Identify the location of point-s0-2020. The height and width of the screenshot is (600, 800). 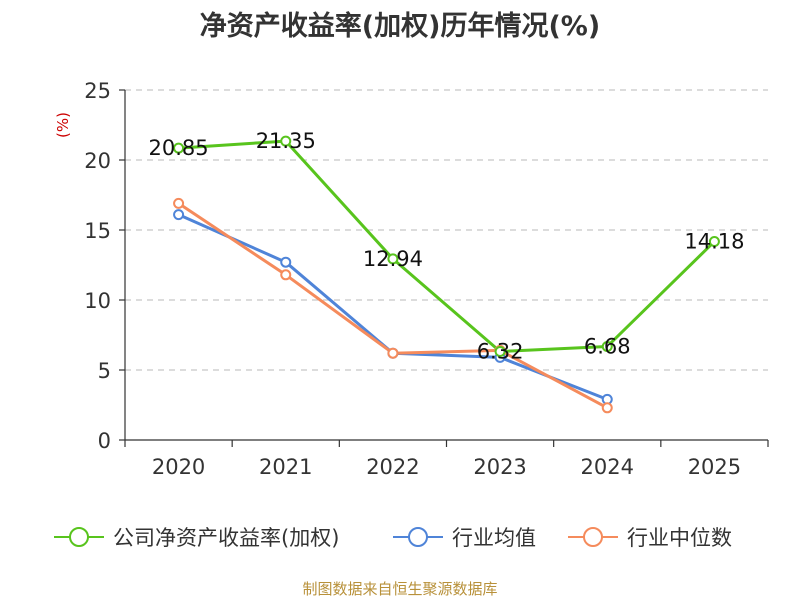
(179, 148).